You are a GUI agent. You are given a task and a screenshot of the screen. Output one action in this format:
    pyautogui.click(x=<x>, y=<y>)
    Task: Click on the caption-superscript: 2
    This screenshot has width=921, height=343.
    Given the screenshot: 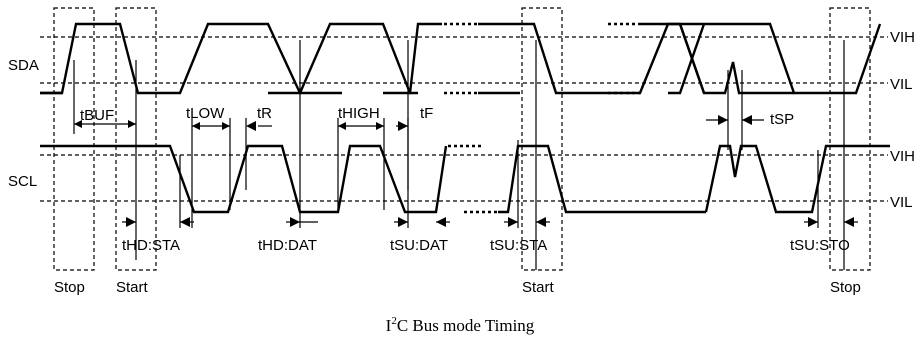 What is the action you would take?
    pyautogui.click(x=394, y=321)
    